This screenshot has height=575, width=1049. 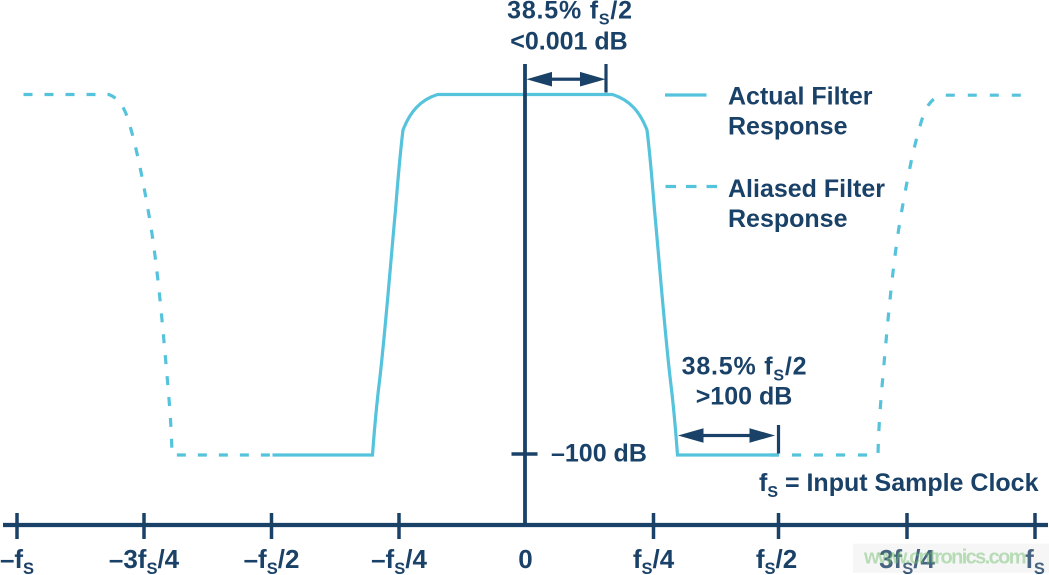 What do you see at coordinates (776, 559) in the screenshot?
I see `svg-text: fS/2` at bounding box center [776, 559].